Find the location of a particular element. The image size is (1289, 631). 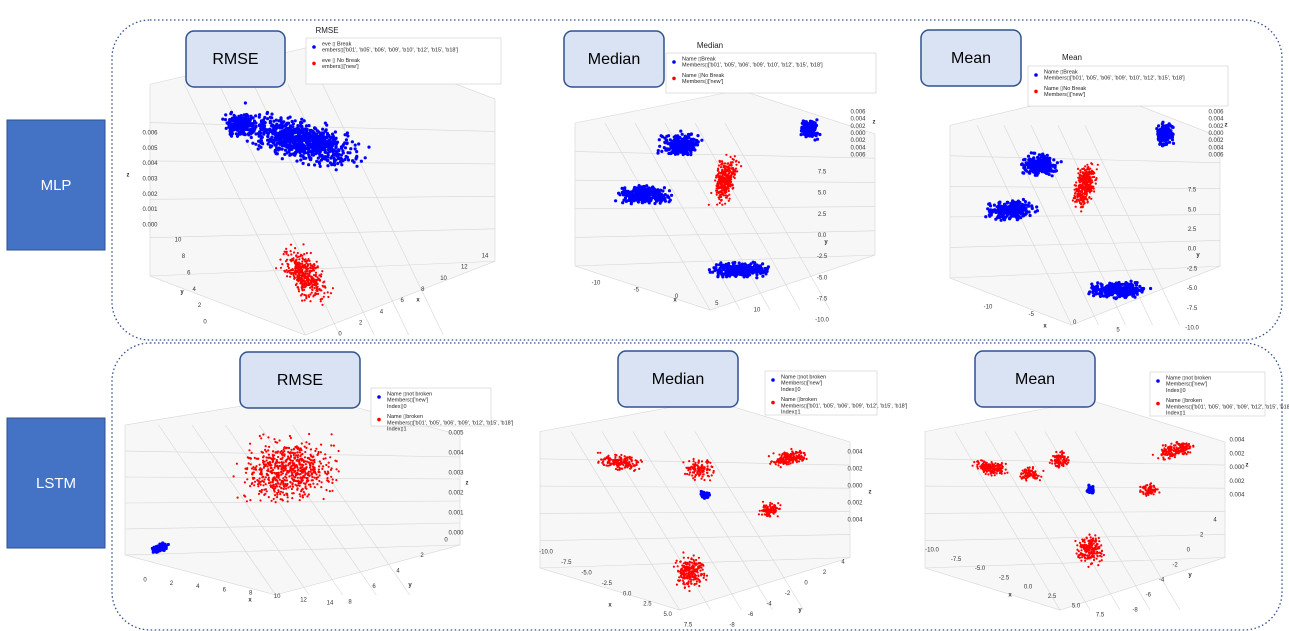

axis-tick-label: -5.0 is located at coordinates (822, 278).